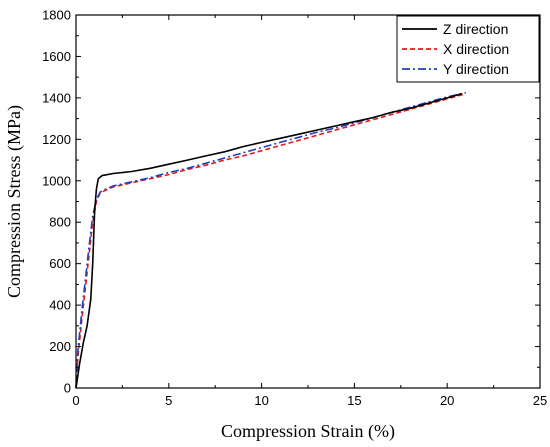 The height and width of the screenshot is (447, 550). What do you see at coordinates (540, 400) in the screenshot?
I see `x-tick-label: 25` at bounding box center [540, 400].